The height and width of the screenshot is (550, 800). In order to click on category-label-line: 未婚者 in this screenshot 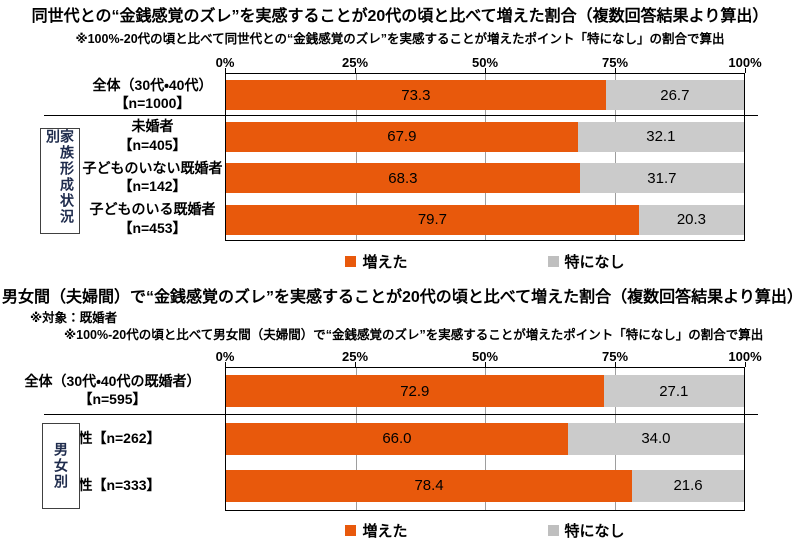, I will do `click(152, 126)`.